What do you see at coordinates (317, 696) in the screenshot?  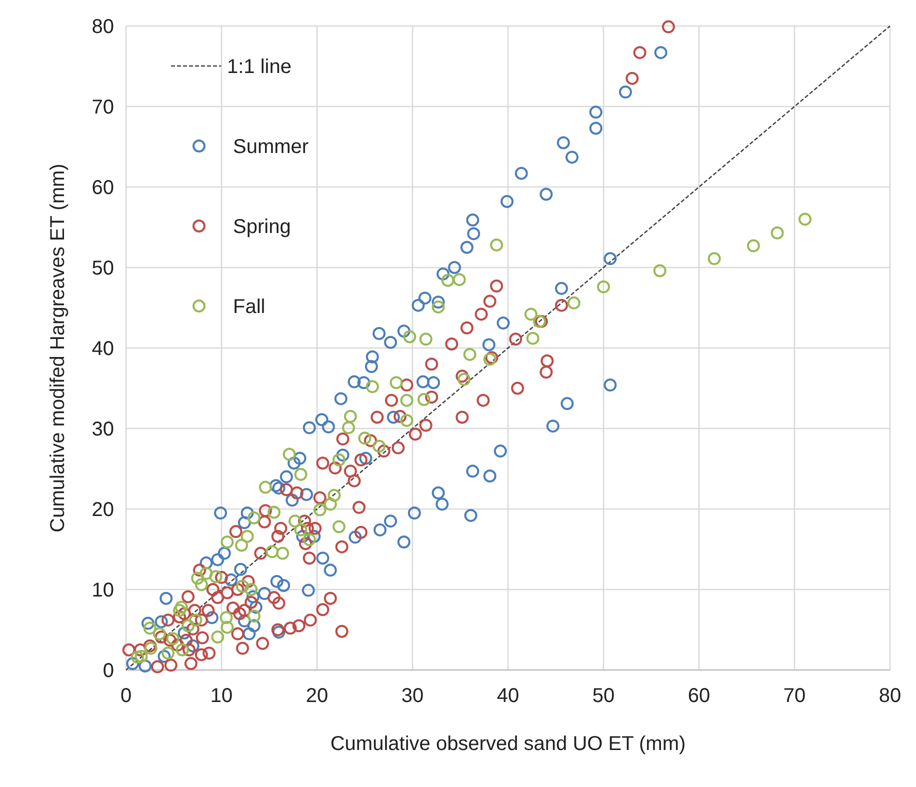 I see `x-tick-label: 20` at bounding box center [317, 696].